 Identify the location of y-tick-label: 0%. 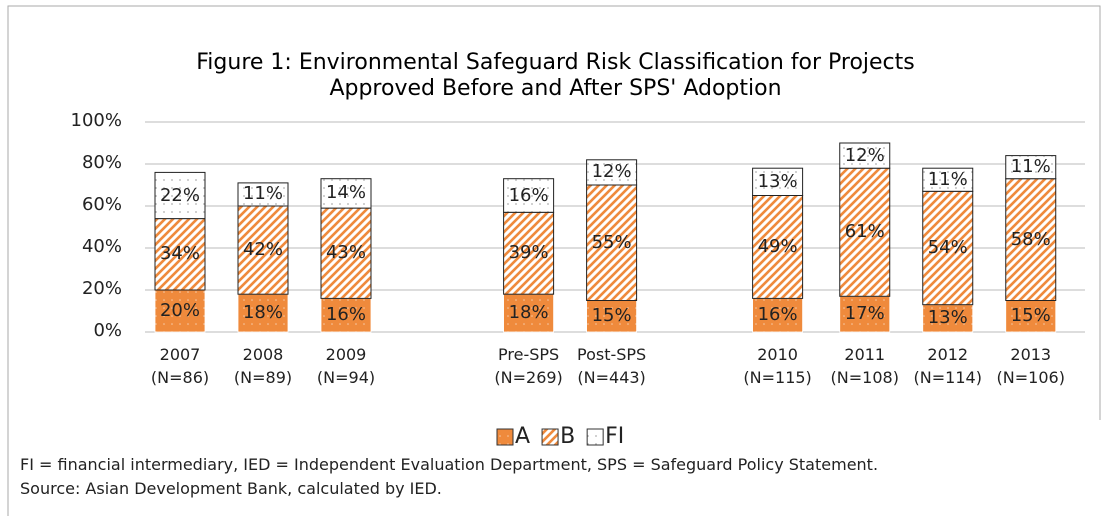
(107, 330).